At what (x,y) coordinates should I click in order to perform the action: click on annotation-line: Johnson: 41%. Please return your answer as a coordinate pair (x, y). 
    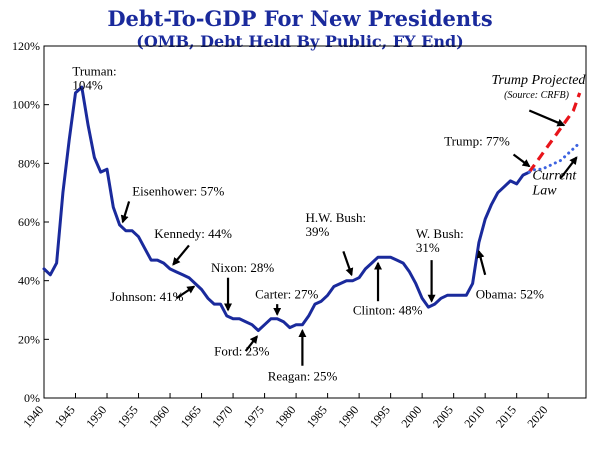
    Looking at the image, I should click on (146, 296).